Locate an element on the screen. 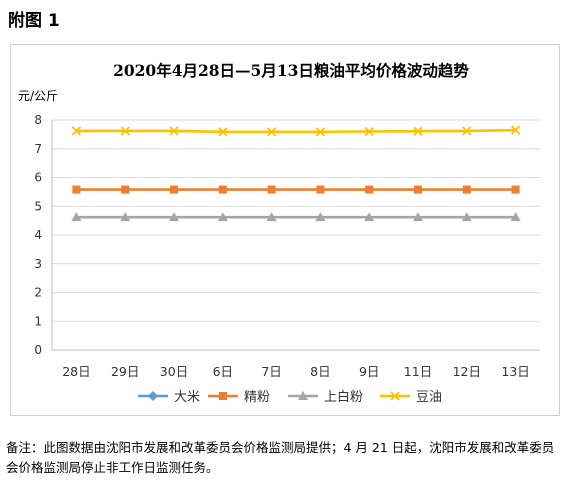  y-tick-label: 5 is located at coordinates (38, 206).